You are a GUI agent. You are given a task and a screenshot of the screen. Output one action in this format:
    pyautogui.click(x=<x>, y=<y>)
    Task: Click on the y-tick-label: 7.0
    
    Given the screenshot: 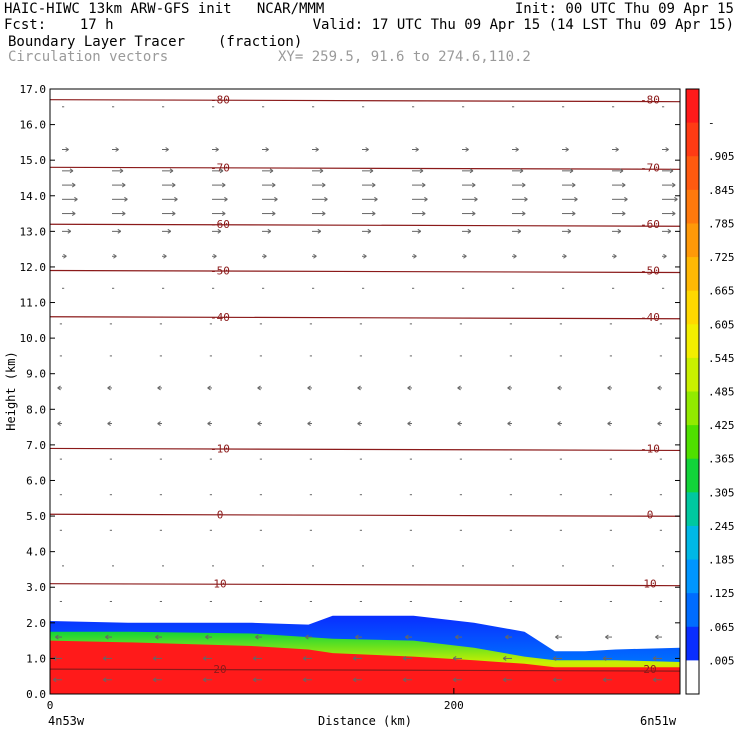 What is the action you would take?
    pyautogui.click(x=36, y=445)
    